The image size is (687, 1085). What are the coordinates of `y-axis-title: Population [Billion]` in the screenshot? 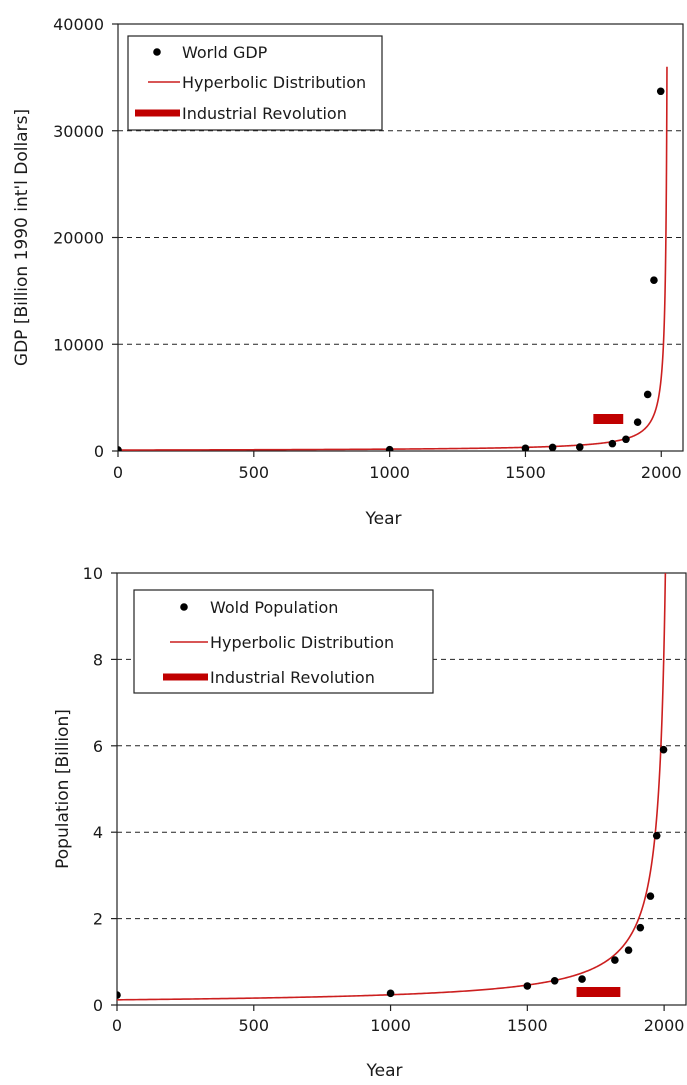 It's located at (63, 789).